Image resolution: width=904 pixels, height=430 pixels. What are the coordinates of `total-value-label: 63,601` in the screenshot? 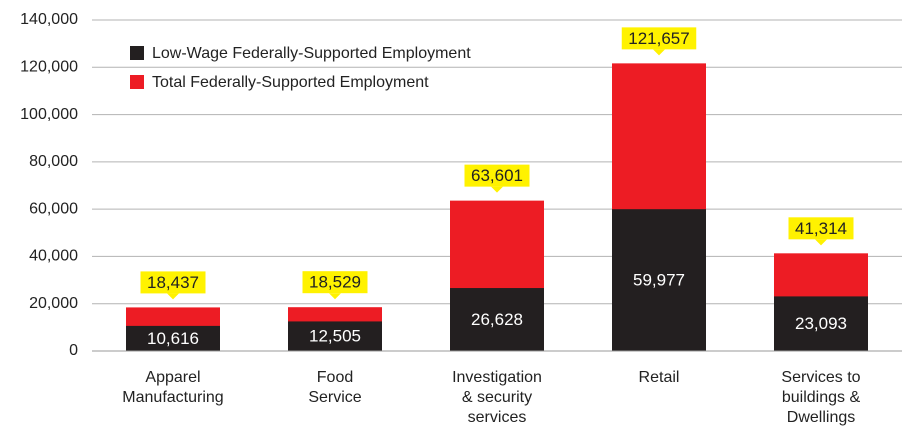 It's located at (497, 175).